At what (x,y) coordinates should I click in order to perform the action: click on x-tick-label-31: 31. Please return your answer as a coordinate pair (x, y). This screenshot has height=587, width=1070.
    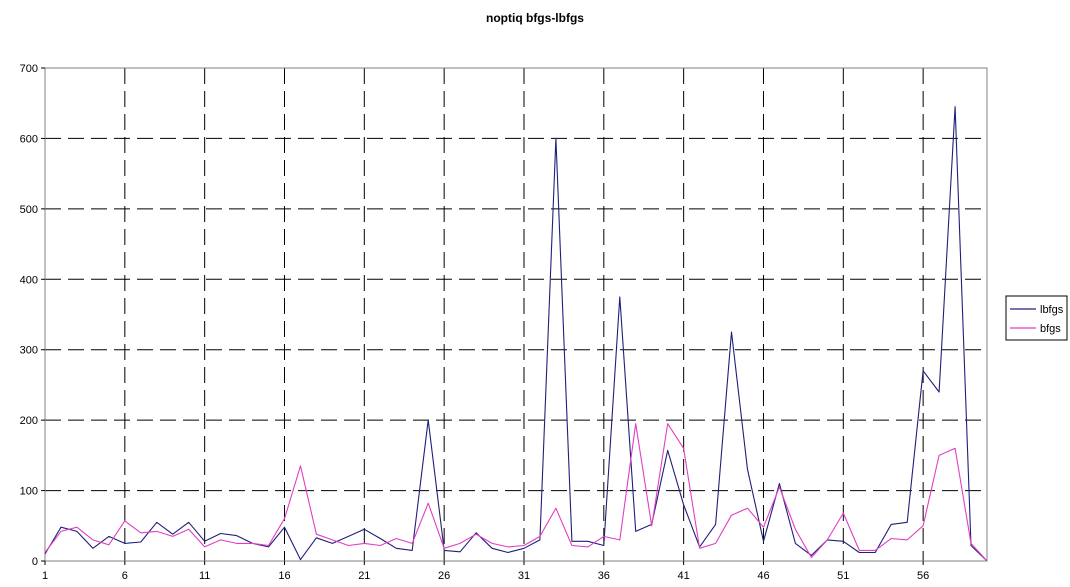
    Looking at the image, I should click on (524, 576).